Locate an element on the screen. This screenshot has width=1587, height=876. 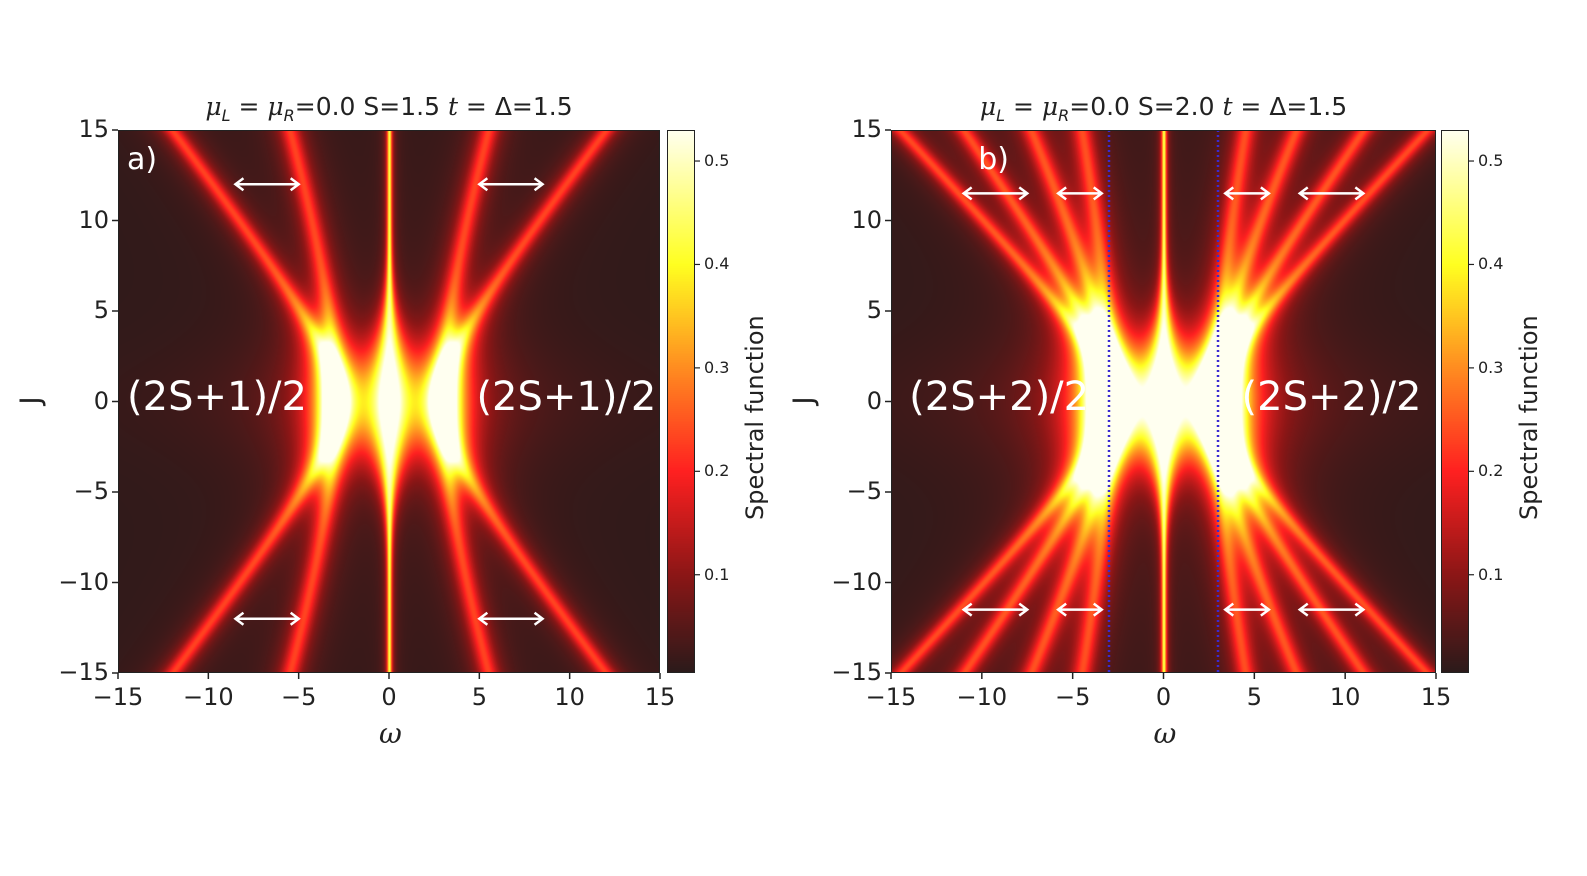
title-text: =0.0 S=1.5 is located at coordinates (371, 106).